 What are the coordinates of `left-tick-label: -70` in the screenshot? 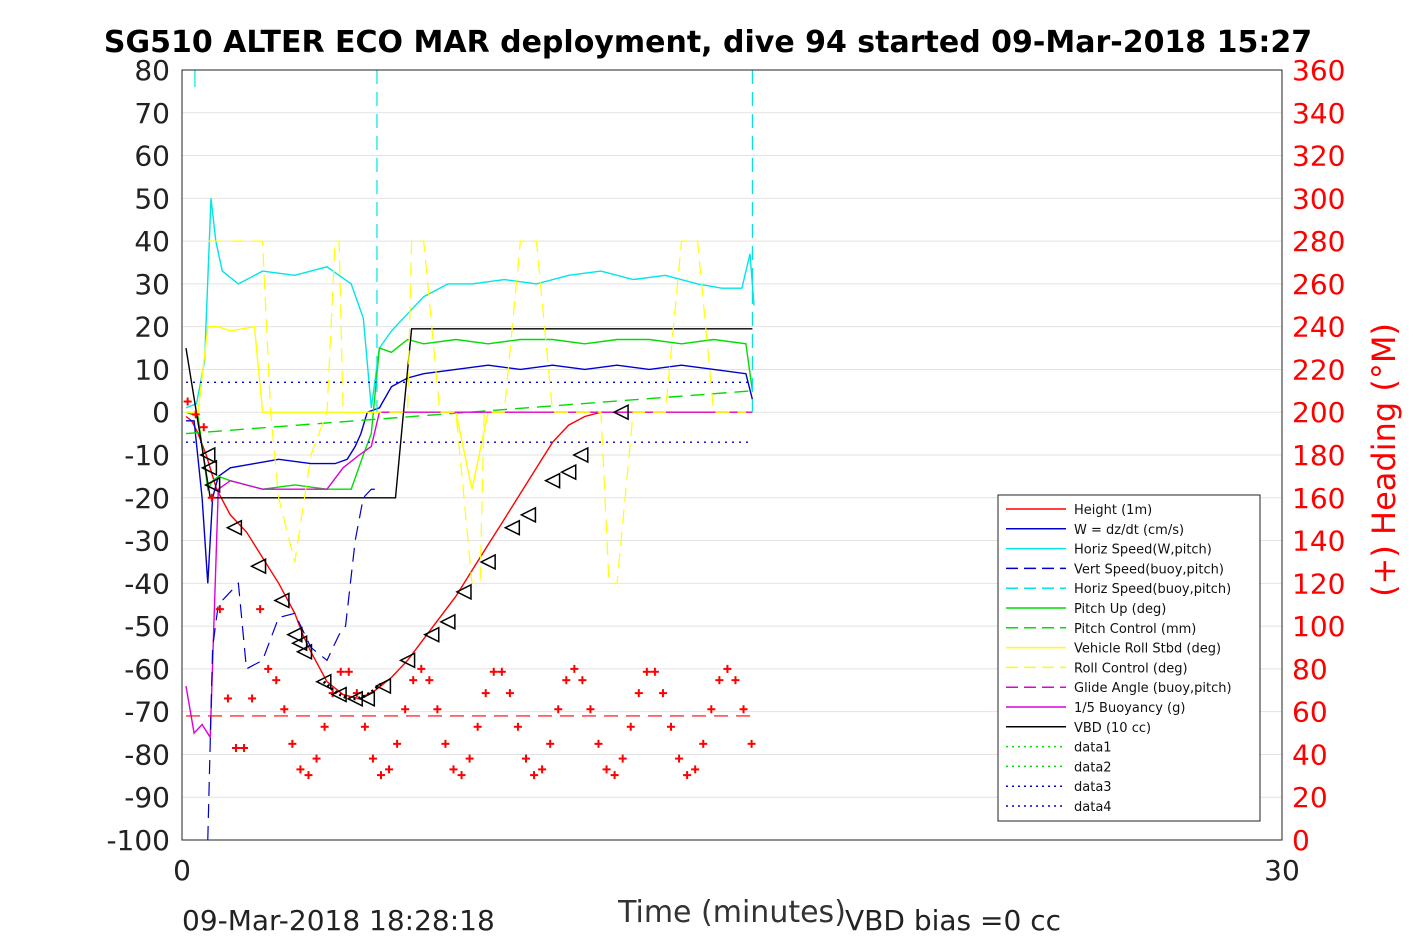 It's located at (147, 712).